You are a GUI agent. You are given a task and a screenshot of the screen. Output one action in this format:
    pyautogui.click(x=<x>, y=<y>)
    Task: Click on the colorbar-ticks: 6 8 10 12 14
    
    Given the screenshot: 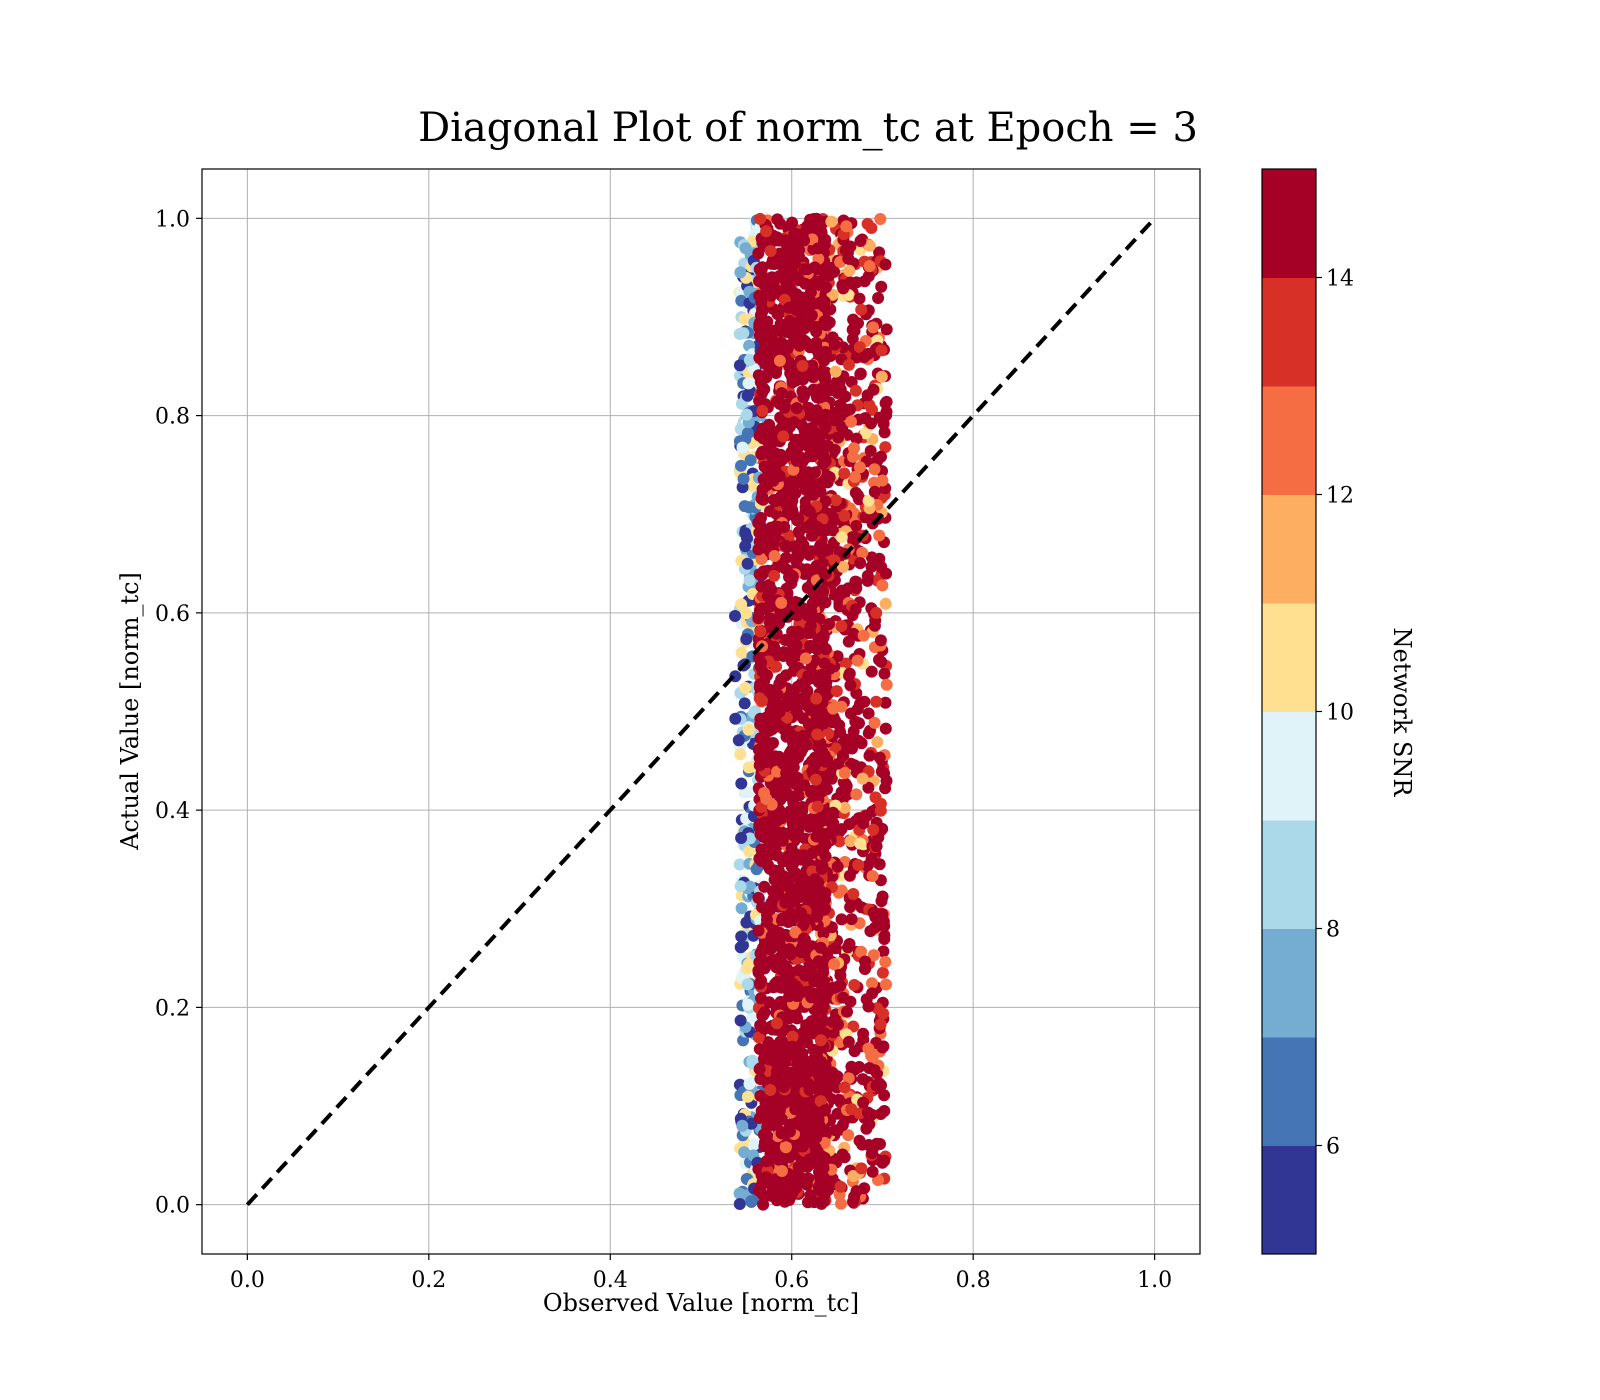 What is the action you would take?
    pyautogui.click(x=1335, y=713)
    